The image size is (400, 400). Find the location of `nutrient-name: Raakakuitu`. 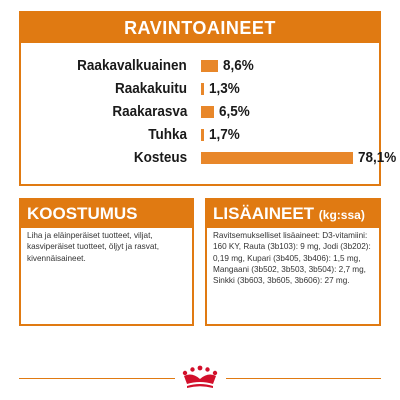

nutrient-name: Raakakuitu is located at coordinates (150, 88).